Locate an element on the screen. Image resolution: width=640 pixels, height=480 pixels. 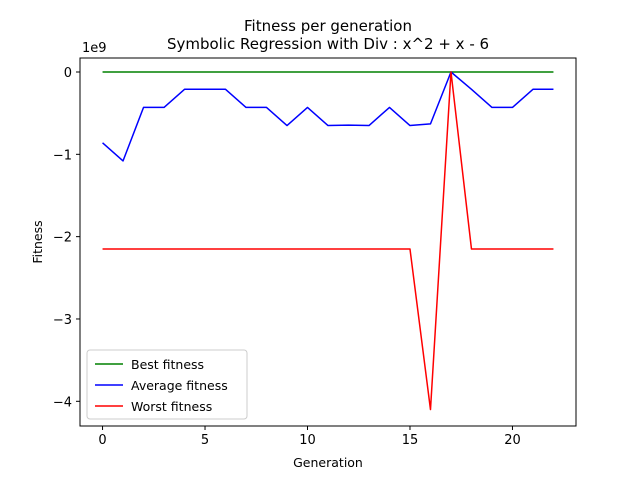
x-tick-label: 20 is located at coordinates (512, 440).